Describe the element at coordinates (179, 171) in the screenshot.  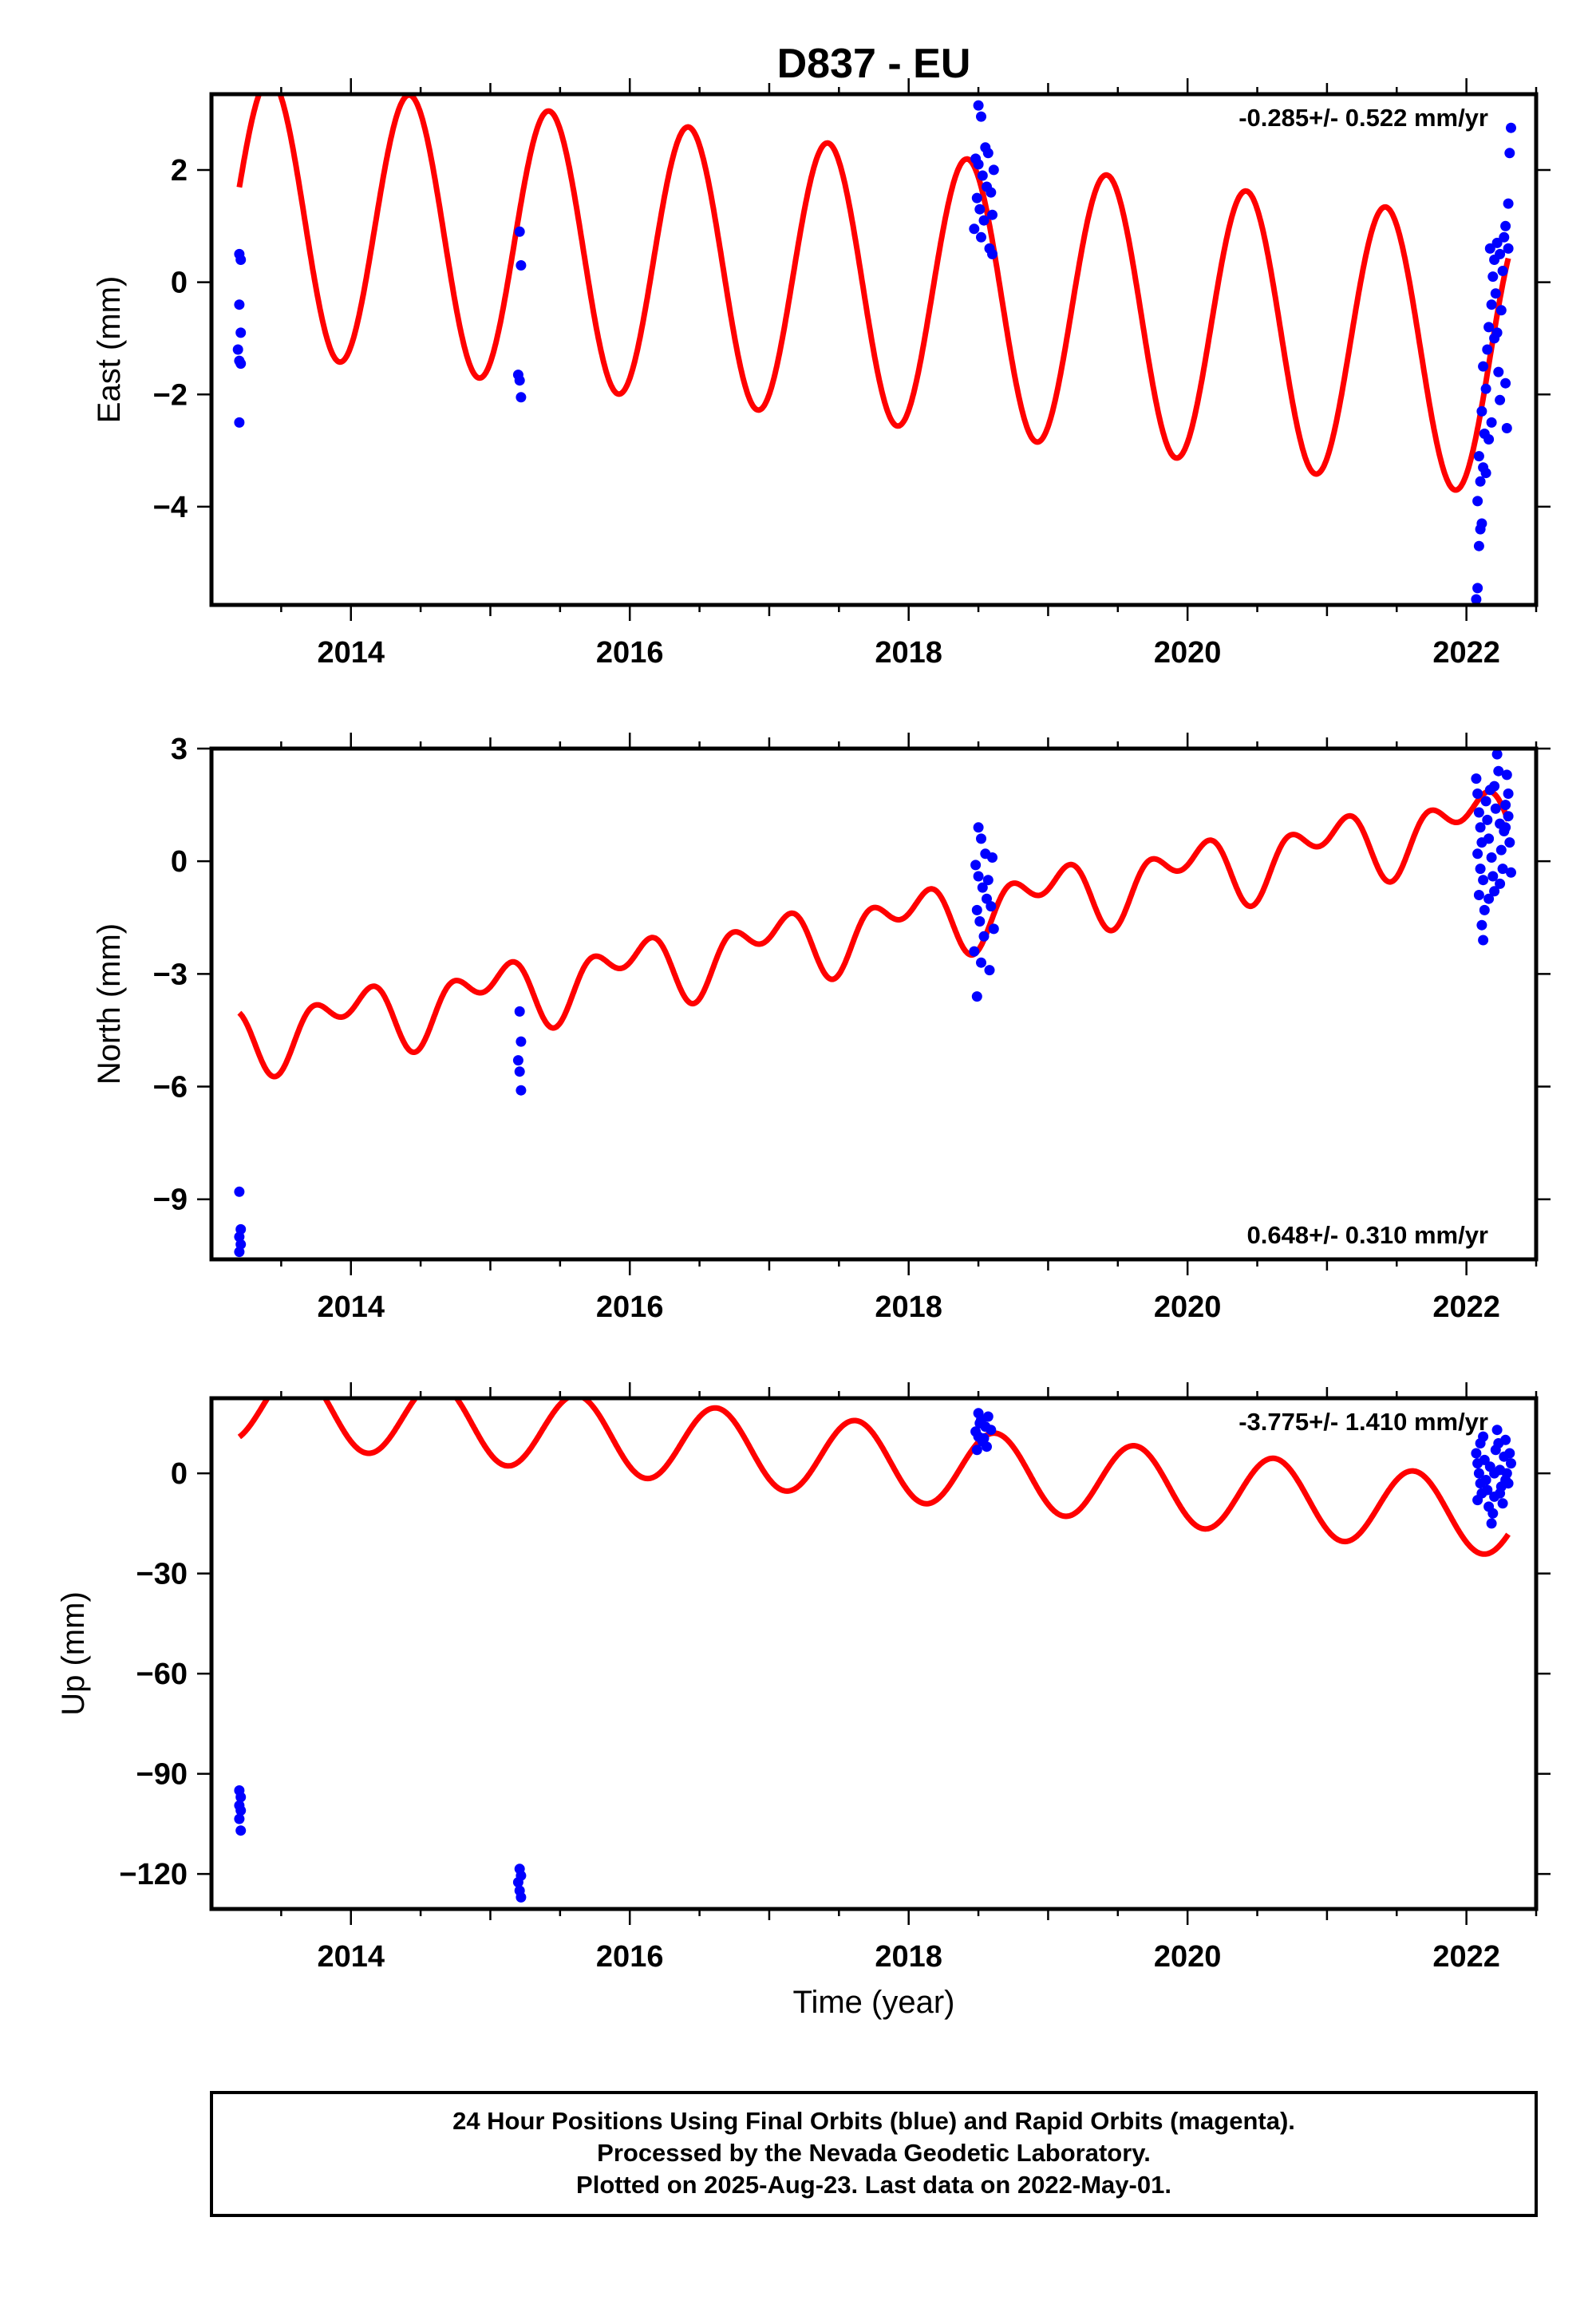
I see `y-tick-label: 2` at that location.